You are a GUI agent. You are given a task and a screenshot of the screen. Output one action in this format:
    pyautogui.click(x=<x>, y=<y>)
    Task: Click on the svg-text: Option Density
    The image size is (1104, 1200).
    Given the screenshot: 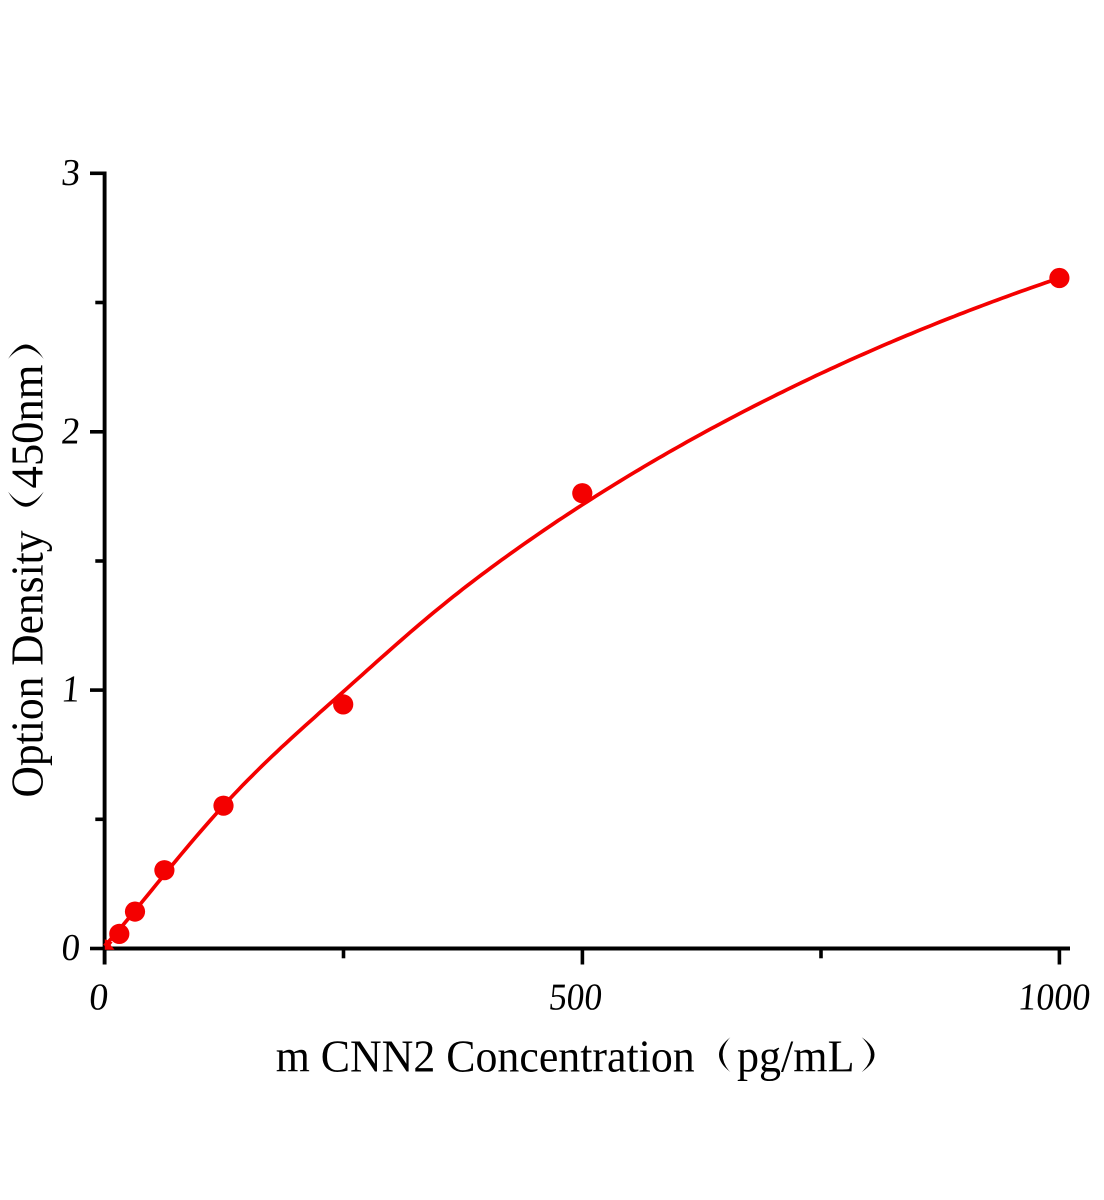 What is the action you would take?
    pyautogui.click(x=27, y=664)
    